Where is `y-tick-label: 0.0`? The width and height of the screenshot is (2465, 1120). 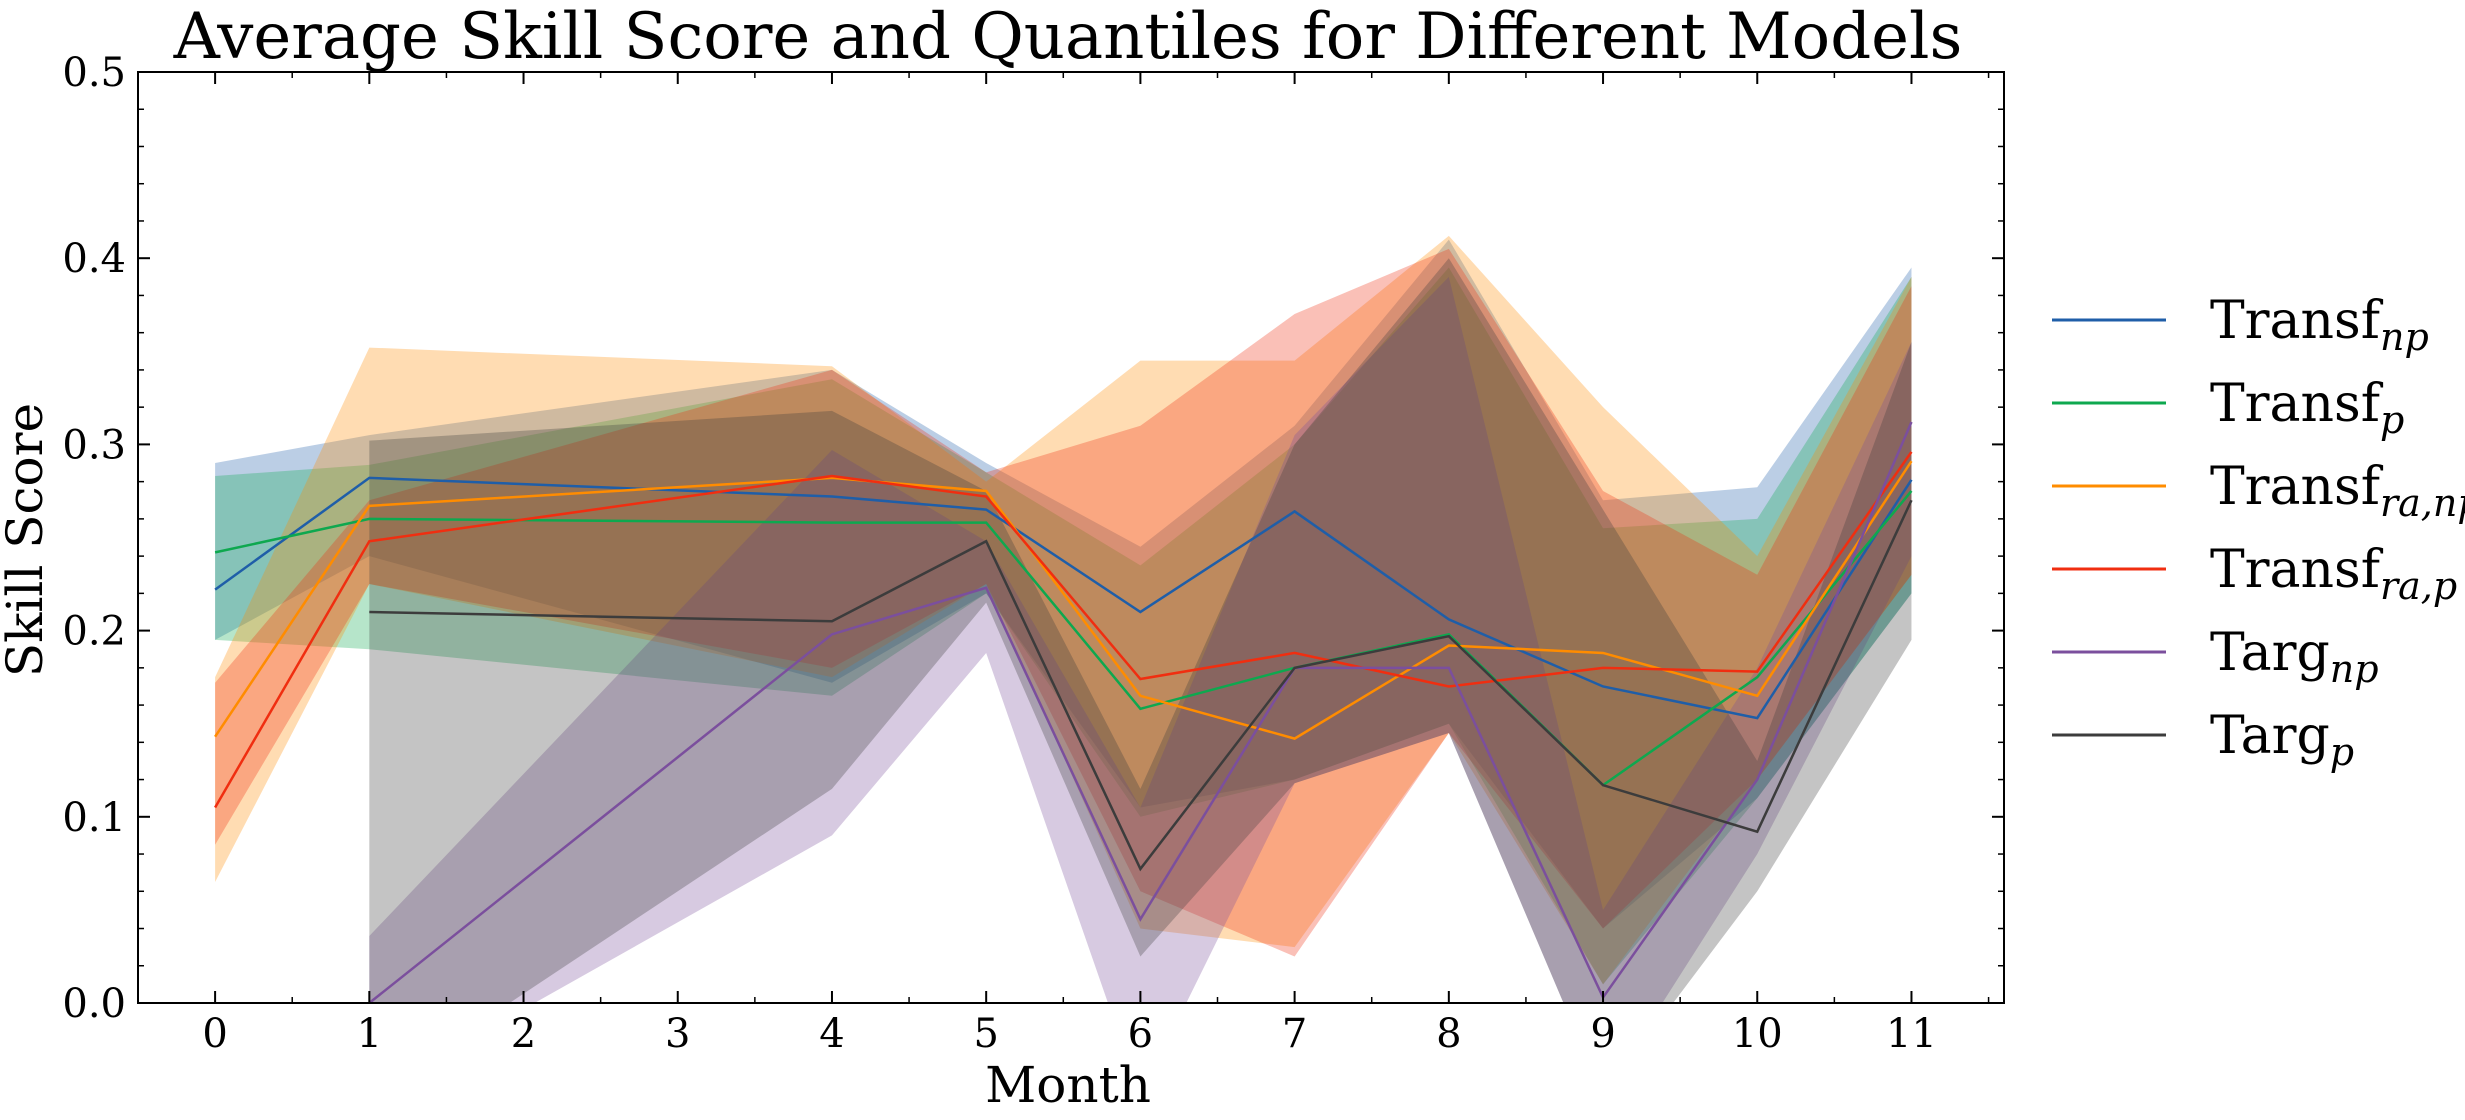
y-tick-label: 0.0 is located at coordinates (94, 1004).